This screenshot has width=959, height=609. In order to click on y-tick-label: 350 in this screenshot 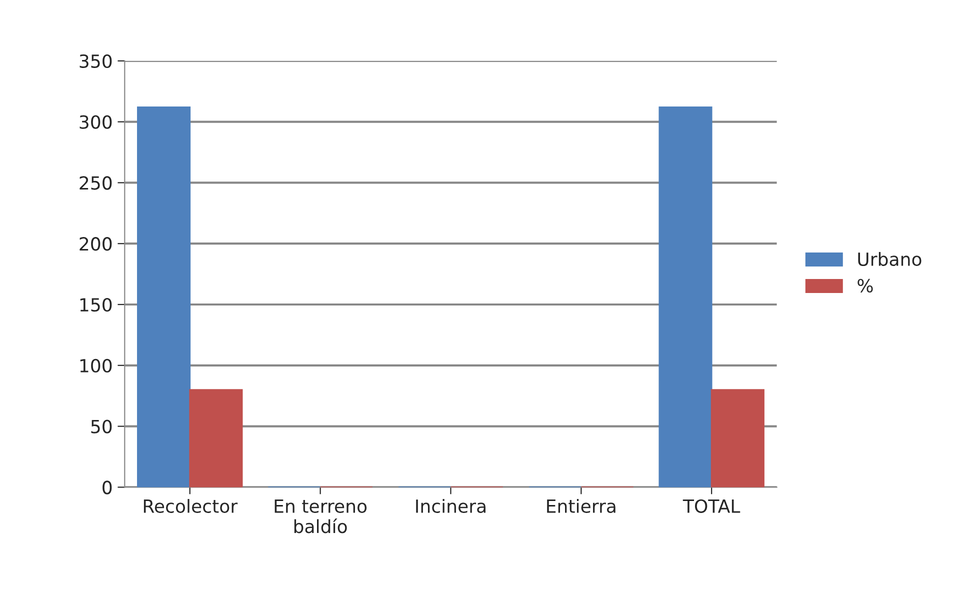, I will do `click(96, 61)`.